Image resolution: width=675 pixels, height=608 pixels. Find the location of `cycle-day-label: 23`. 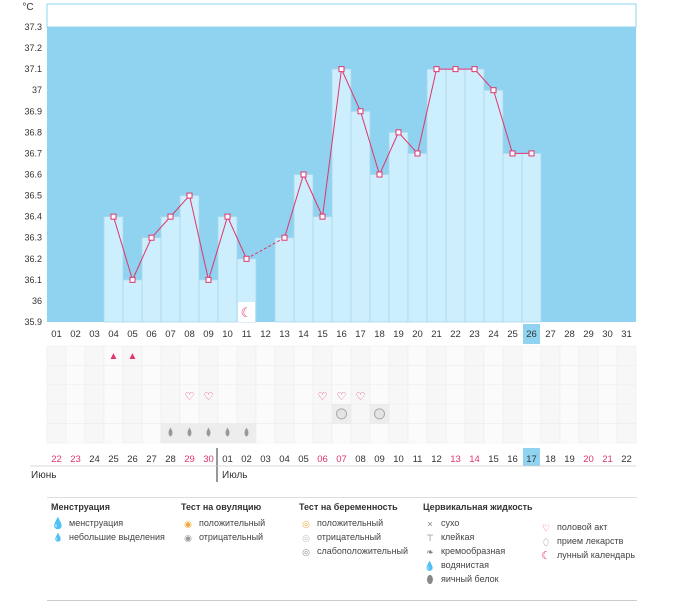

cycle-day-label: 23 is located at coordinates (474, 334).